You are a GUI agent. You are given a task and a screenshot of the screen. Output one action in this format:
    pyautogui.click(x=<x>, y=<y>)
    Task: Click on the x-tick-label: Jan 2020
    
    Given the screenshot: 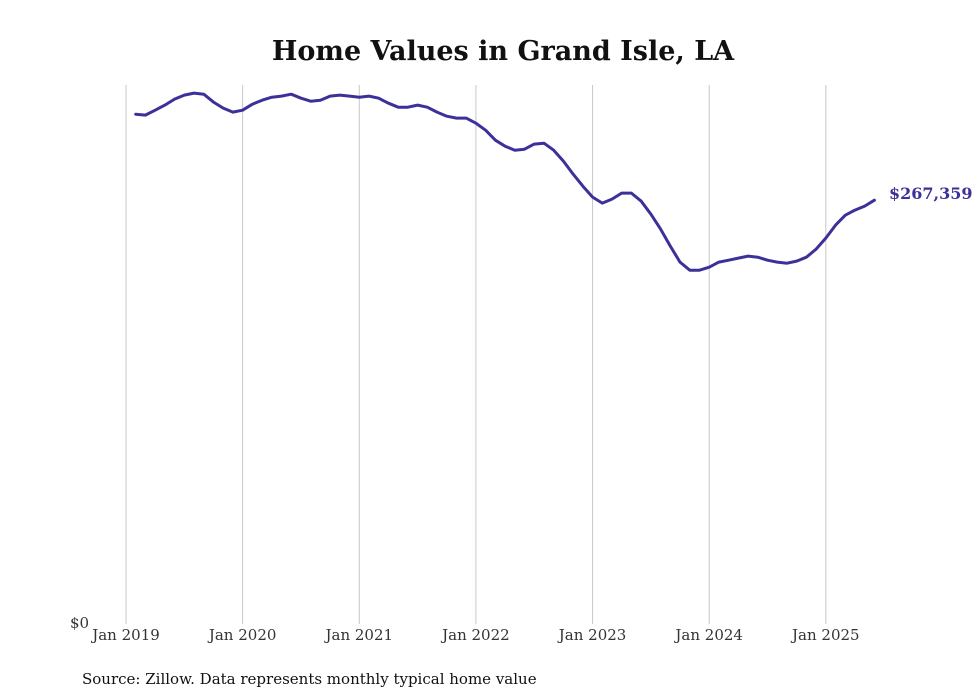 What is the action you would take?
    pyautogui.click(x=242, y=635)
    